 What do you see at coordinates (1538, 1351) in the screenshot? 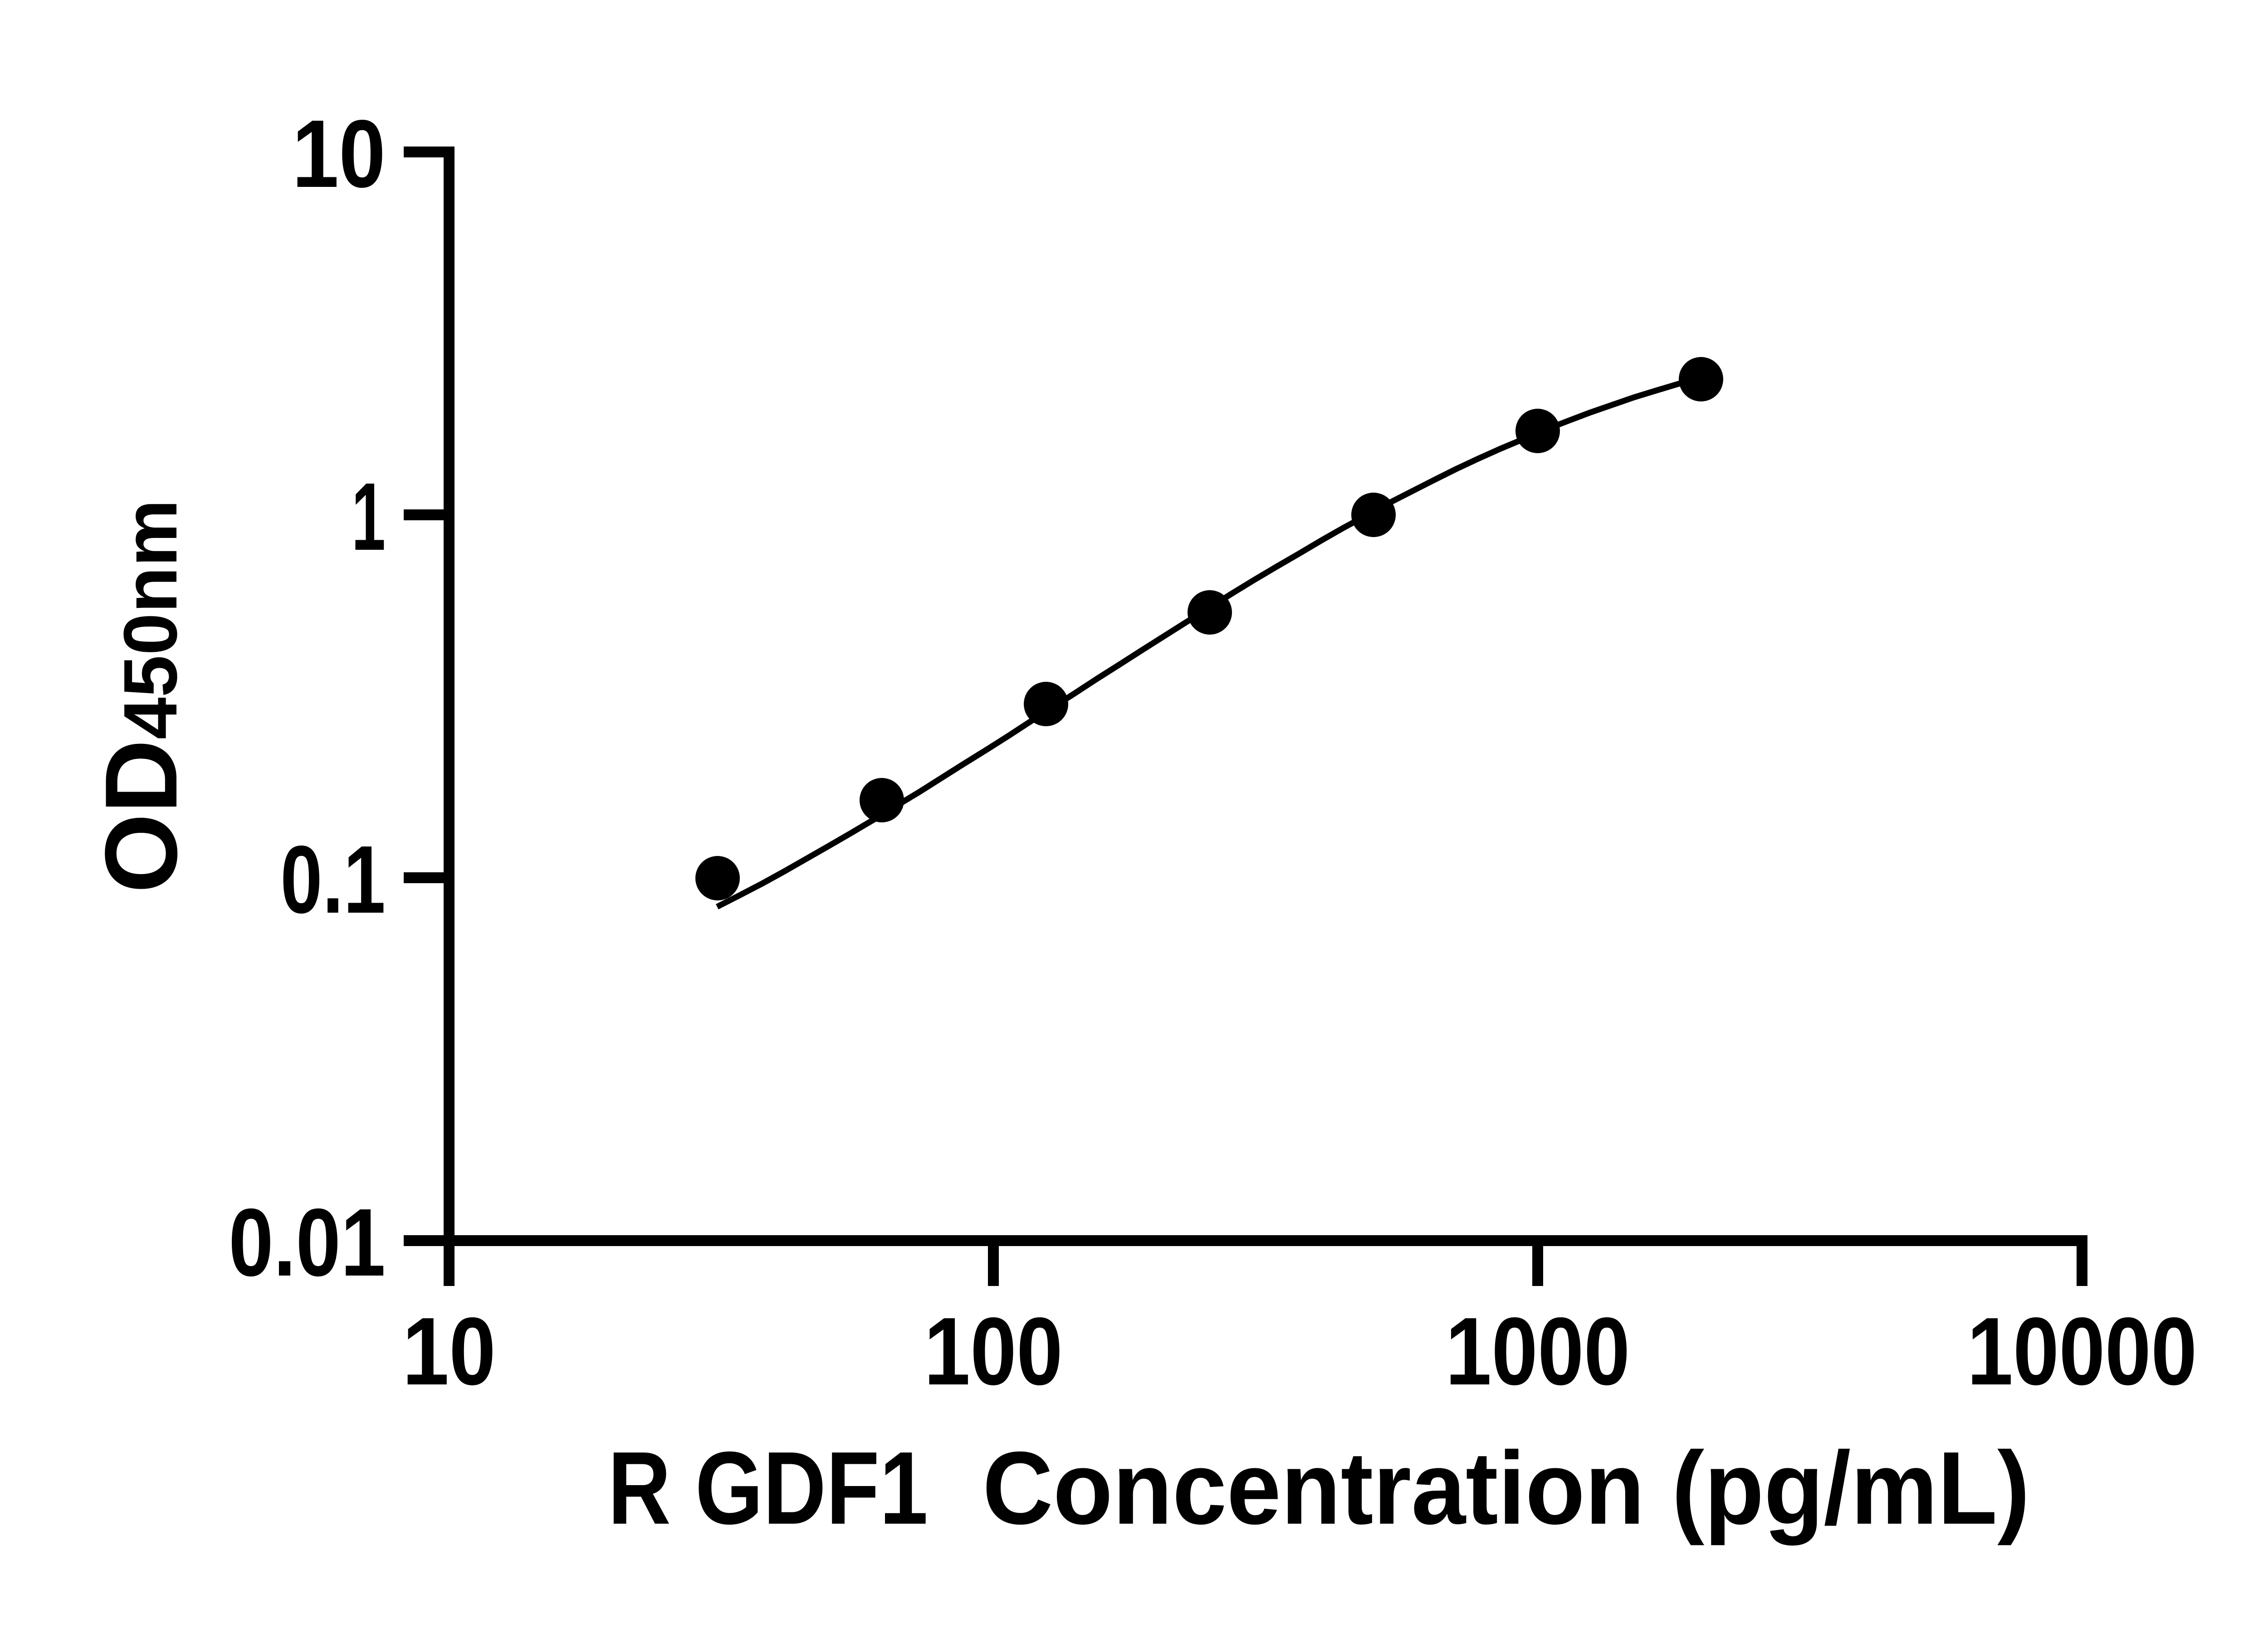
I see `svg-text: 1000` at bounding box center [1538, 1351].